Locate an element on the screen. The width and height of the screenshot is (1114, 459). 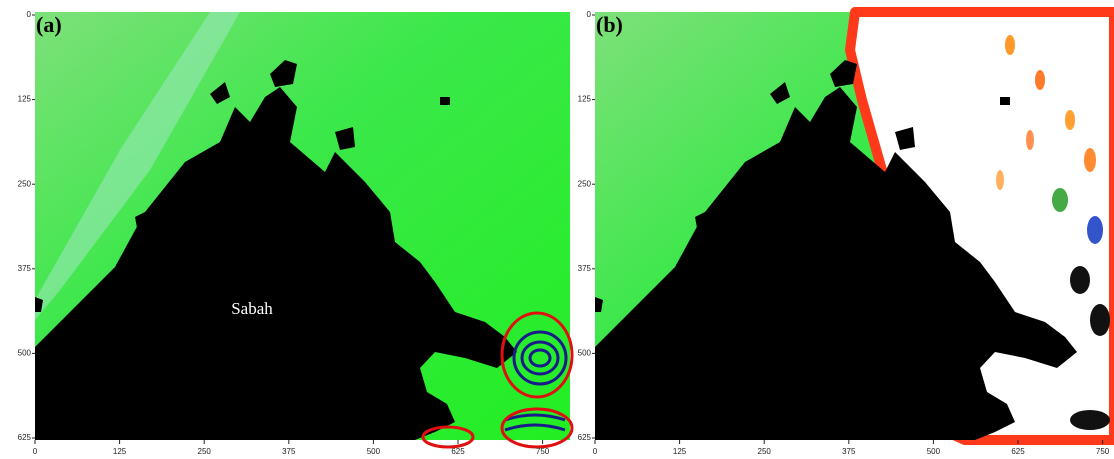
panel-label: (b) is located at coordinates (609, 24).